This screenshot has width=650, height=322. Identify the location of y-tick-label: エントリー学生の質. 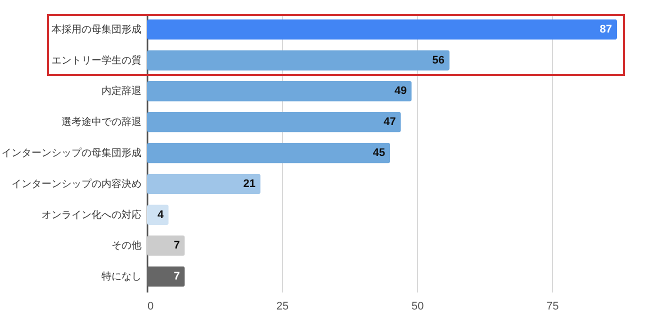
(97, 60).